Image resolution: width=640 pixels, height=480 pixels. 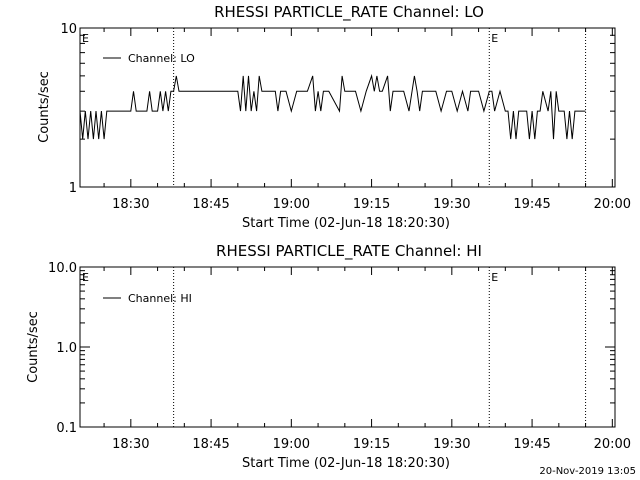 What do you see at coordinates (161, 58) in the screenshot?
I see `legend-label-lo: Channel: LO` at bounding box center [161, 58].